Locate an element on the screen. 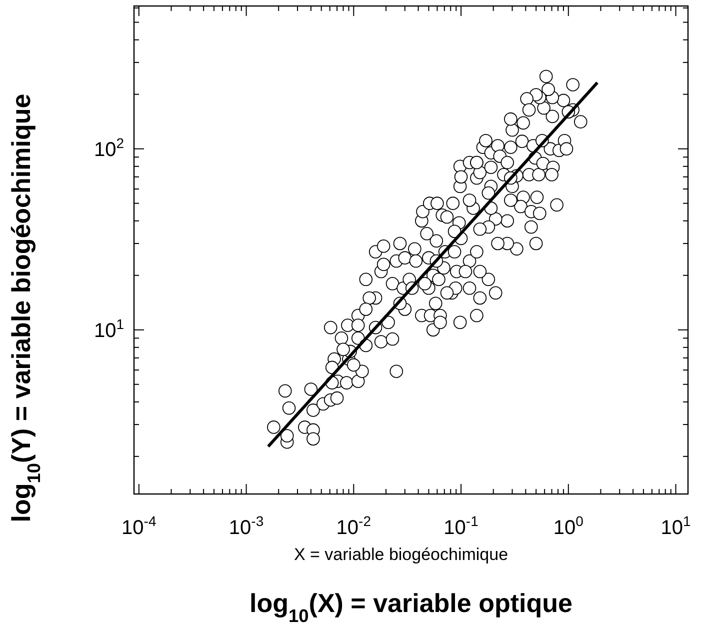 The image size is (710, 627). x-tick-label: 10$^{0}$ is located at coordinates (568, 526).